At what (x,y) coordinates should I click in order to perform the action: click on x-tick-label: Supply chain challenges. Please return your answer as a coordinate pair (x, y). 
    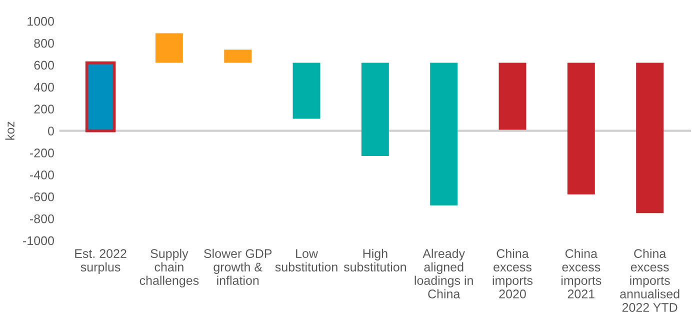
    Looking at the image, I should click on (169, 268).